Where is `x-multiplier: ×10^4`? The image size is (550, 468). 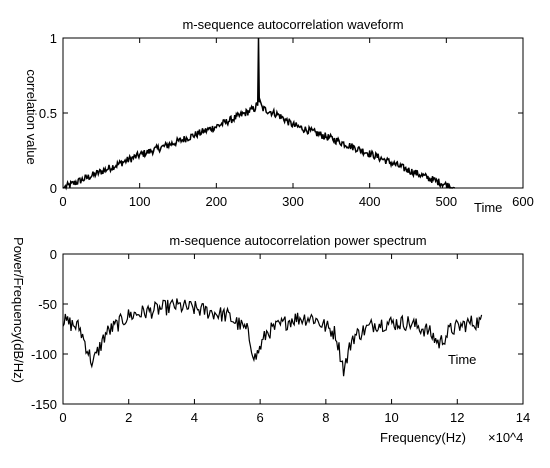
x-multiplier: ×10^4 is located at coordinates (505, 437).